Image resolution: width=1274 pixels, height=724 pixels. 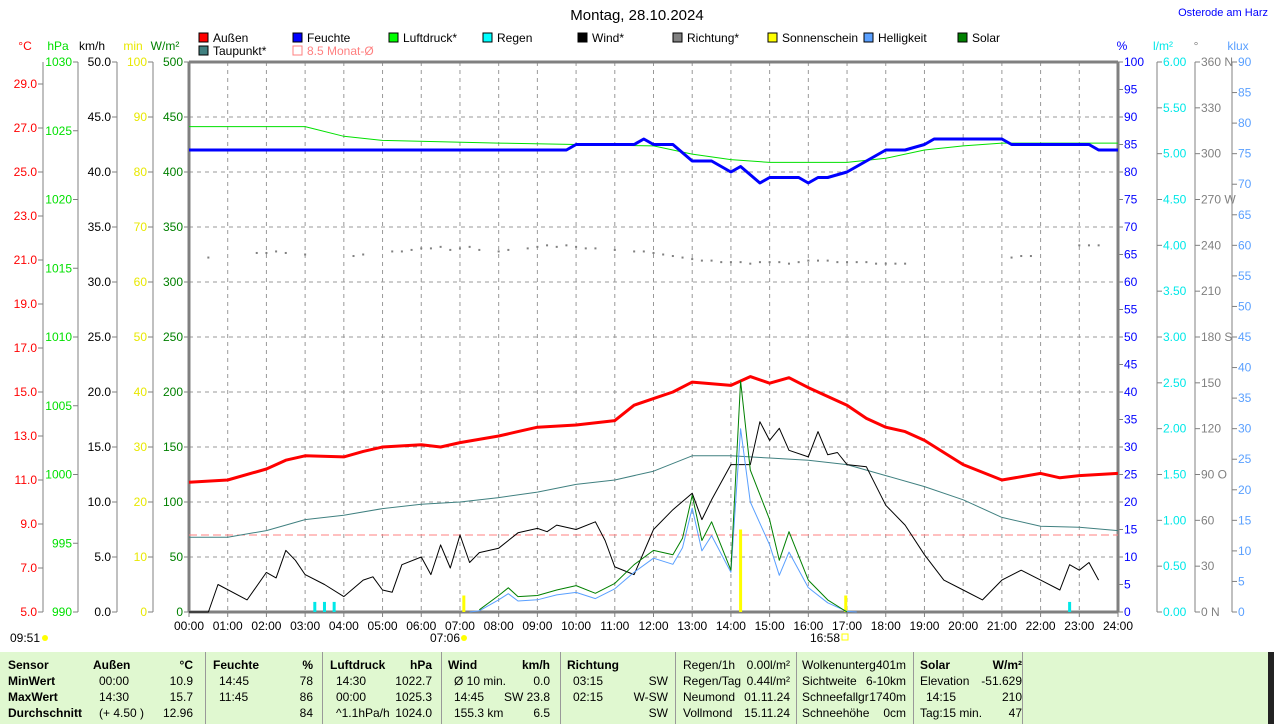 What do you see at coordinates (1211, 108) in the screenshot?
I see `axis-tick-label: 330` at bounding box center [1211, 108].